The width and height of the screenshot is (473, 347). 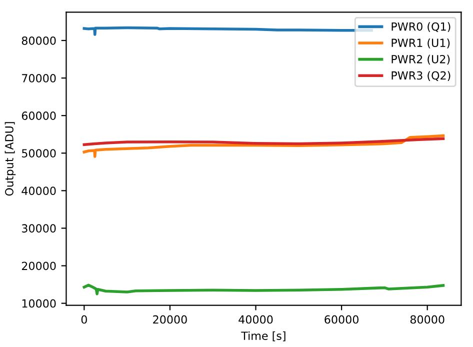 What do you see at coordinates (39, 266) in the screenshot?
I see `y-tick-label: 20000` at bounding box center [39, 266].